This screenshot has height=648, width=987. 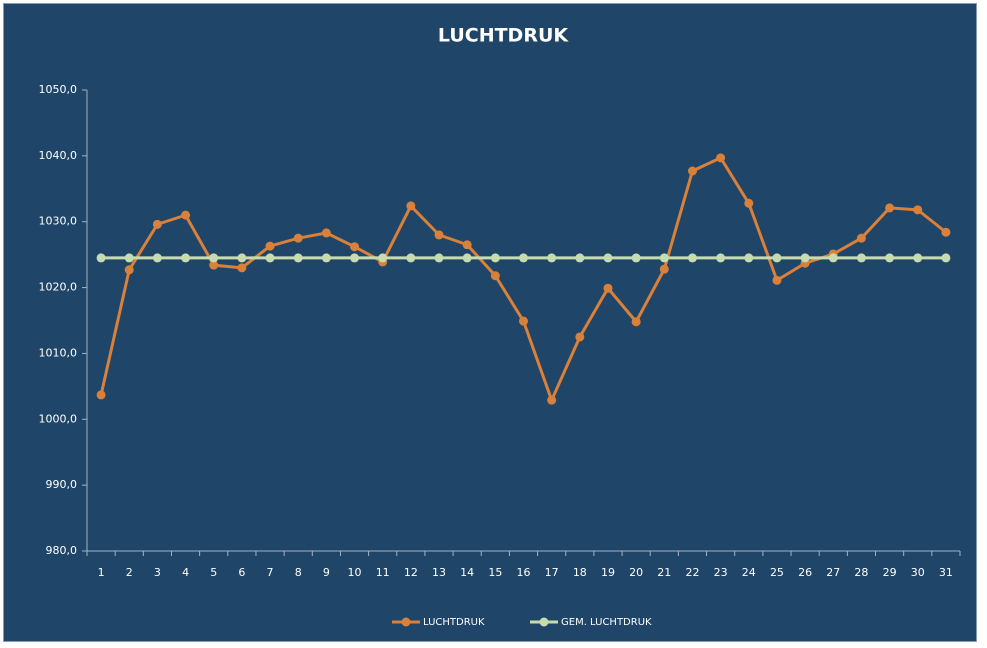 I want to click on x-tick-label: 21, so click(x=664, y=572).